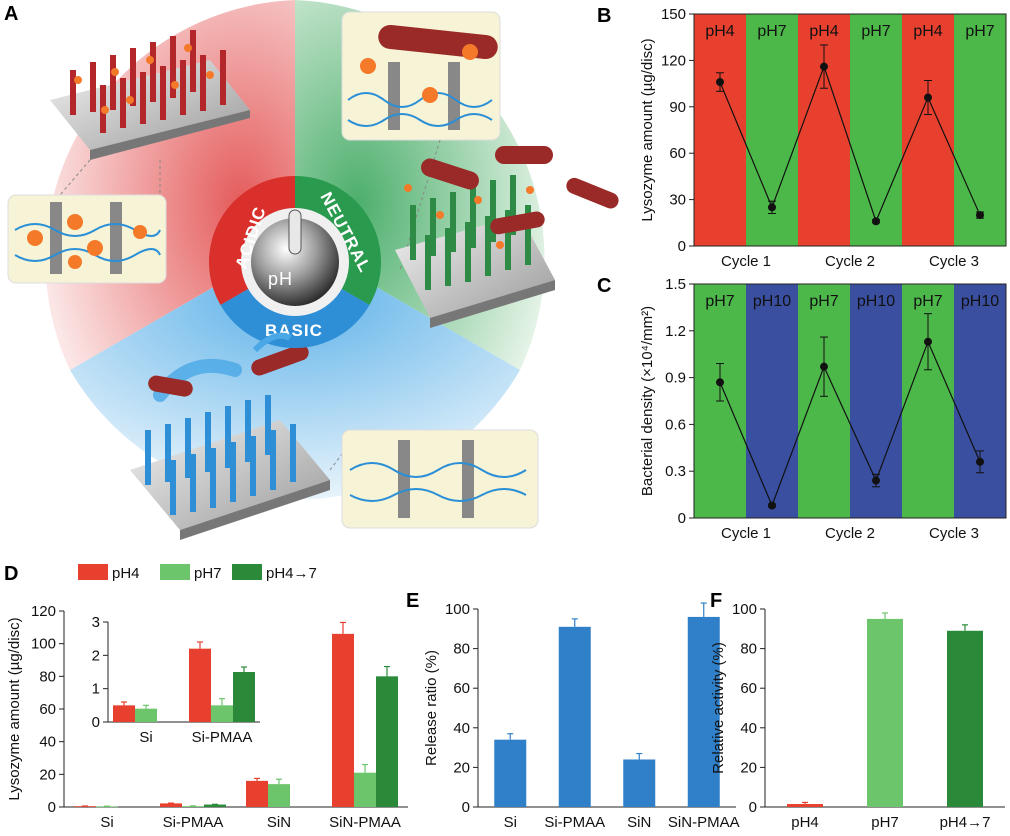 This screenshot has height=836, width=1010. Describe the element at coordinates (719, 31) in the screenshot. I see `band-label: pH4` at that location.